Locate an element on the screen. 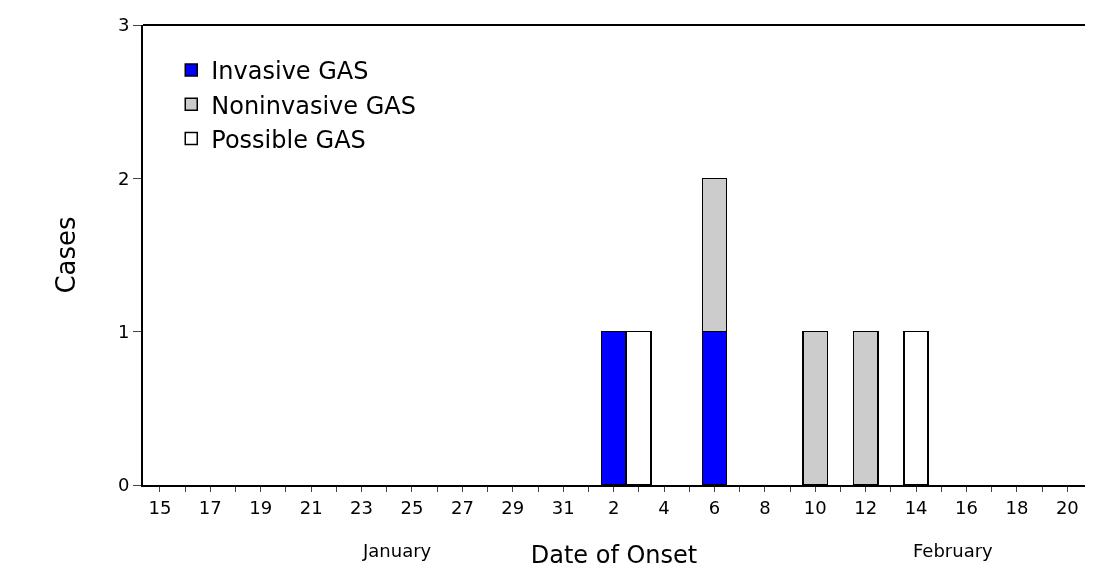 The image size is (1093, 576). x-tick-label: 20 is located at coordinates (1067, 507).